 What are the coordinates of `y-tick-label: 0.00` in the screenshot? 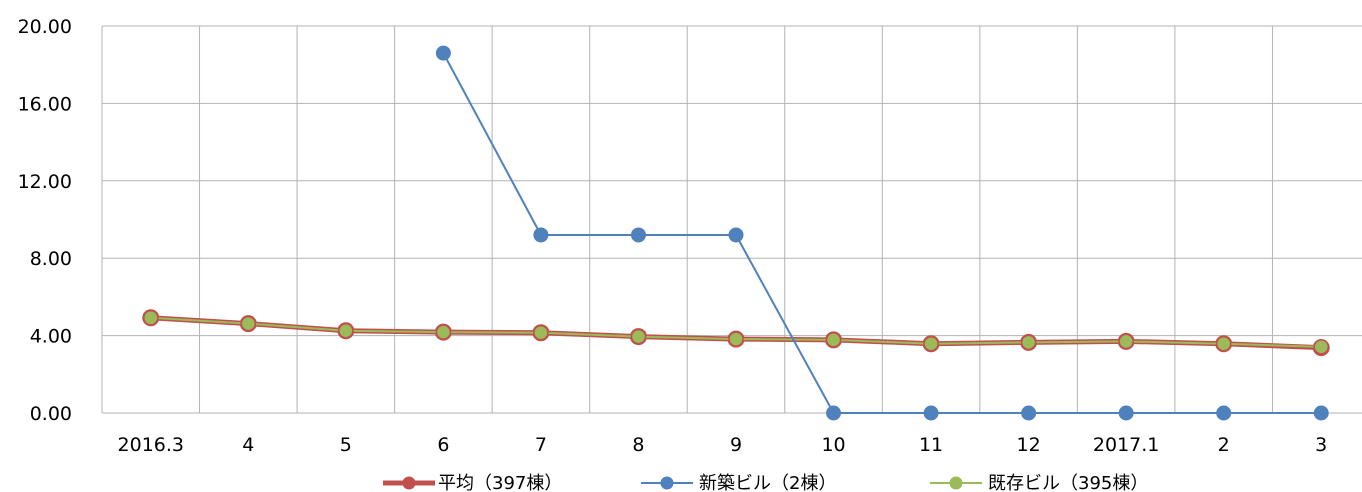 It's located at (51, 414).